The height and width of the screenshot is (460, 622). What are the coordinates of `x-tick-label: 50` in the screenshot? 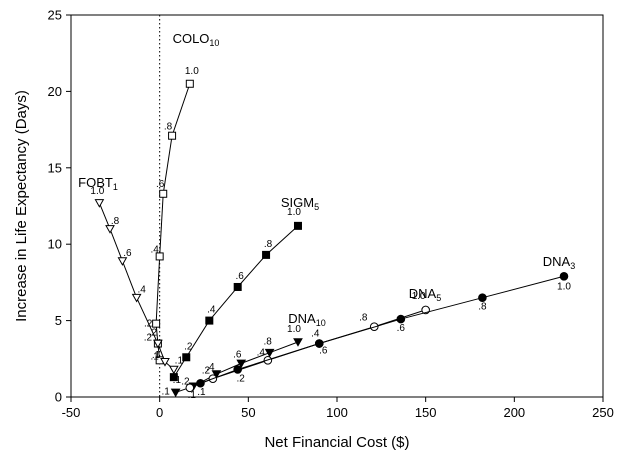 It's located at (248, 412).